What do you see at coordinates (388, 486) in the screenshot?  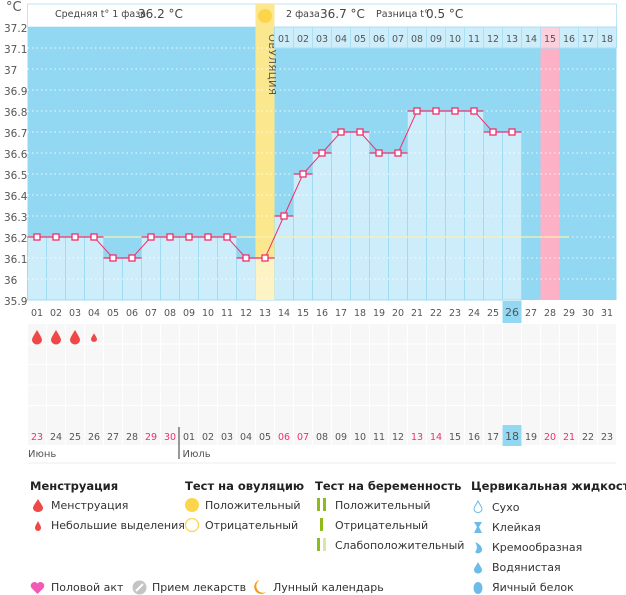 I see `legend-pregnancy-test-title: Тест на беременность` at bounding box center [388, 486].